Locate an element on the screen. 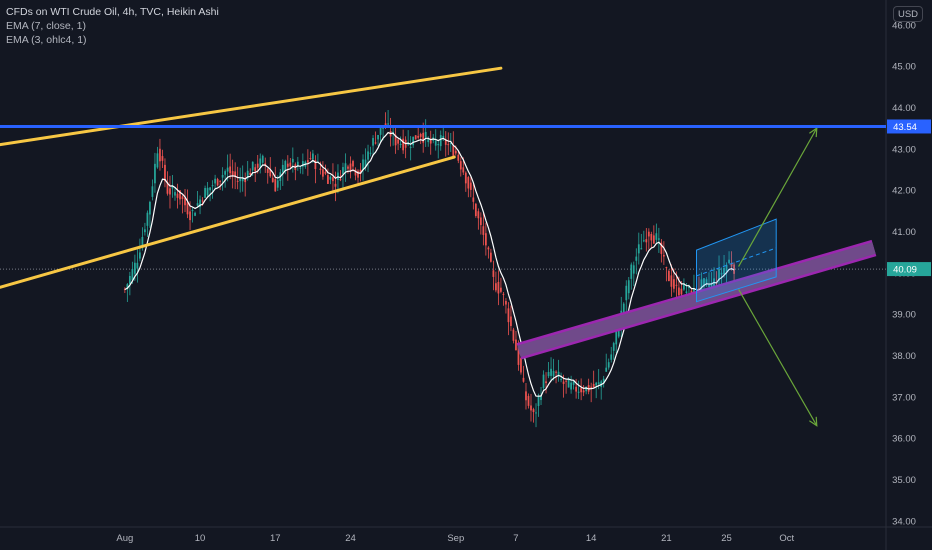  y-tick-label: 44.00 is located at coordinates (904, 108).